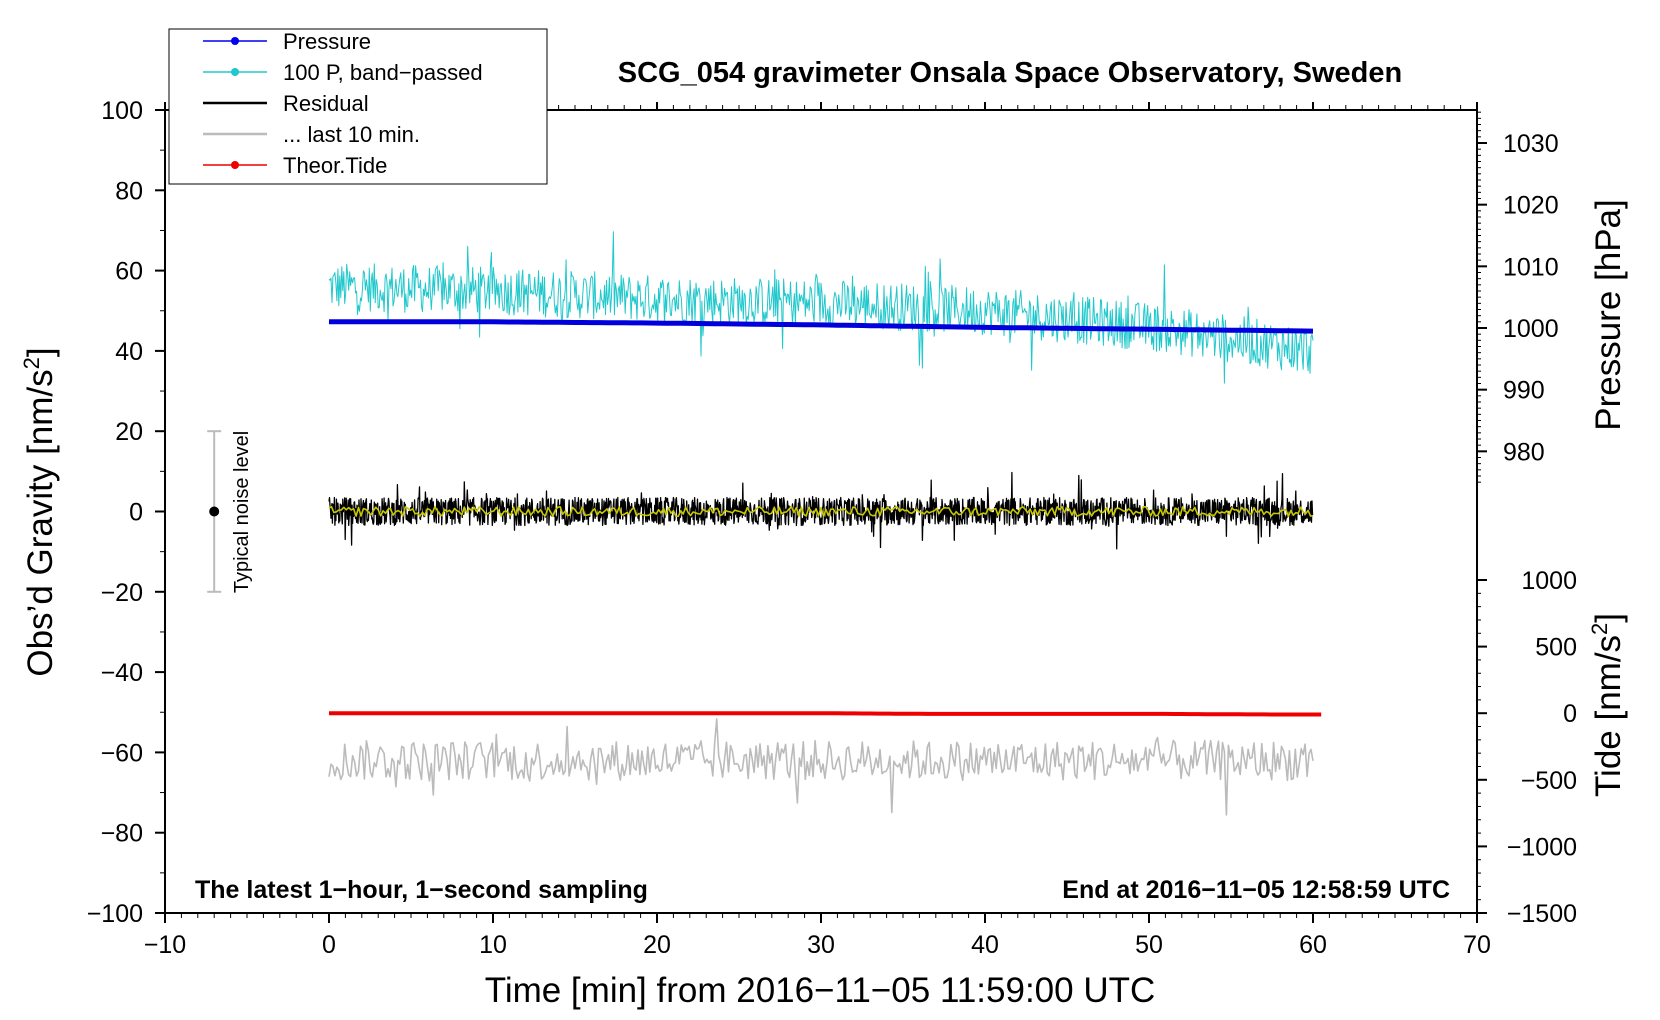 The height and width of the screenshot is (1020, 1660). What do you see at coordinates (985, 945) in the screenshot?
I see `x-tick-label: 40` at bounding box center [985, 945].